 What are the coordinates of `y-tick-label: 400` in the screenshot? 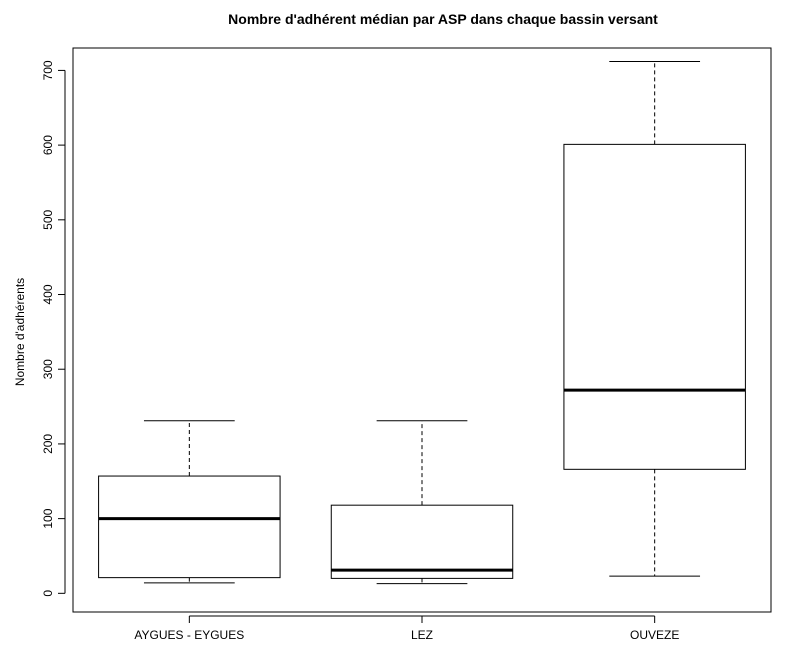 It's located at (48, 294).